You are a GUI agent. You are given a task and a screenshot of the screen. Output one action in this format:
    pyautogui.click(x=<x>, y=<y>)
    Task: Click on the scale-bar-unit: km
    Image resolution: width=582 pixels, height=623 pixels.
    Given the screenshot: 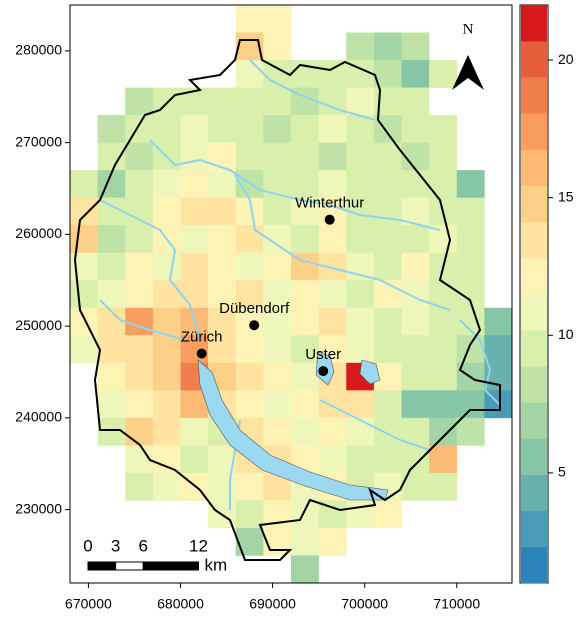 What is the action you would take?
    pyautogui.click(x=216, y=564)
    